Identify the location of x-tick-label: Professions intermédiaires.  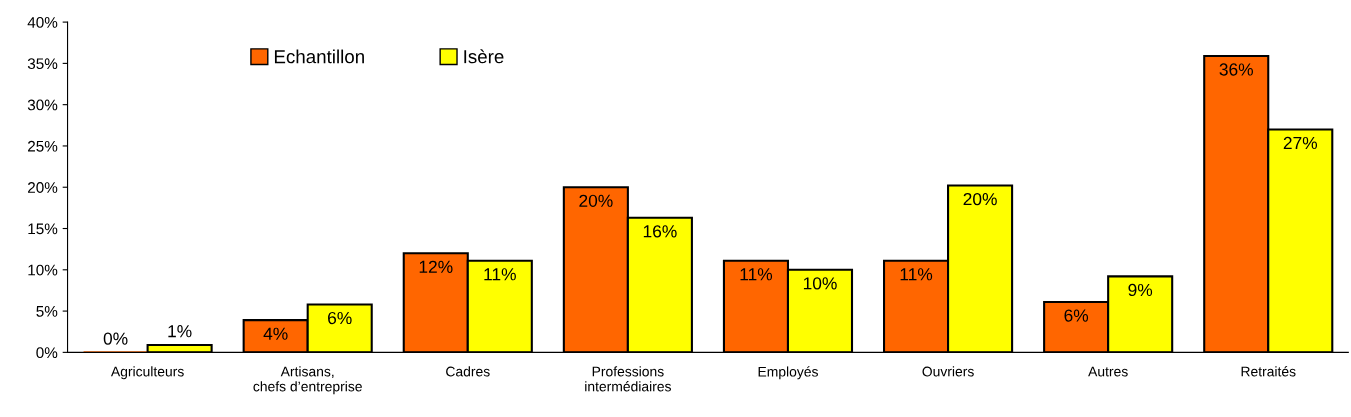
(628, 379).